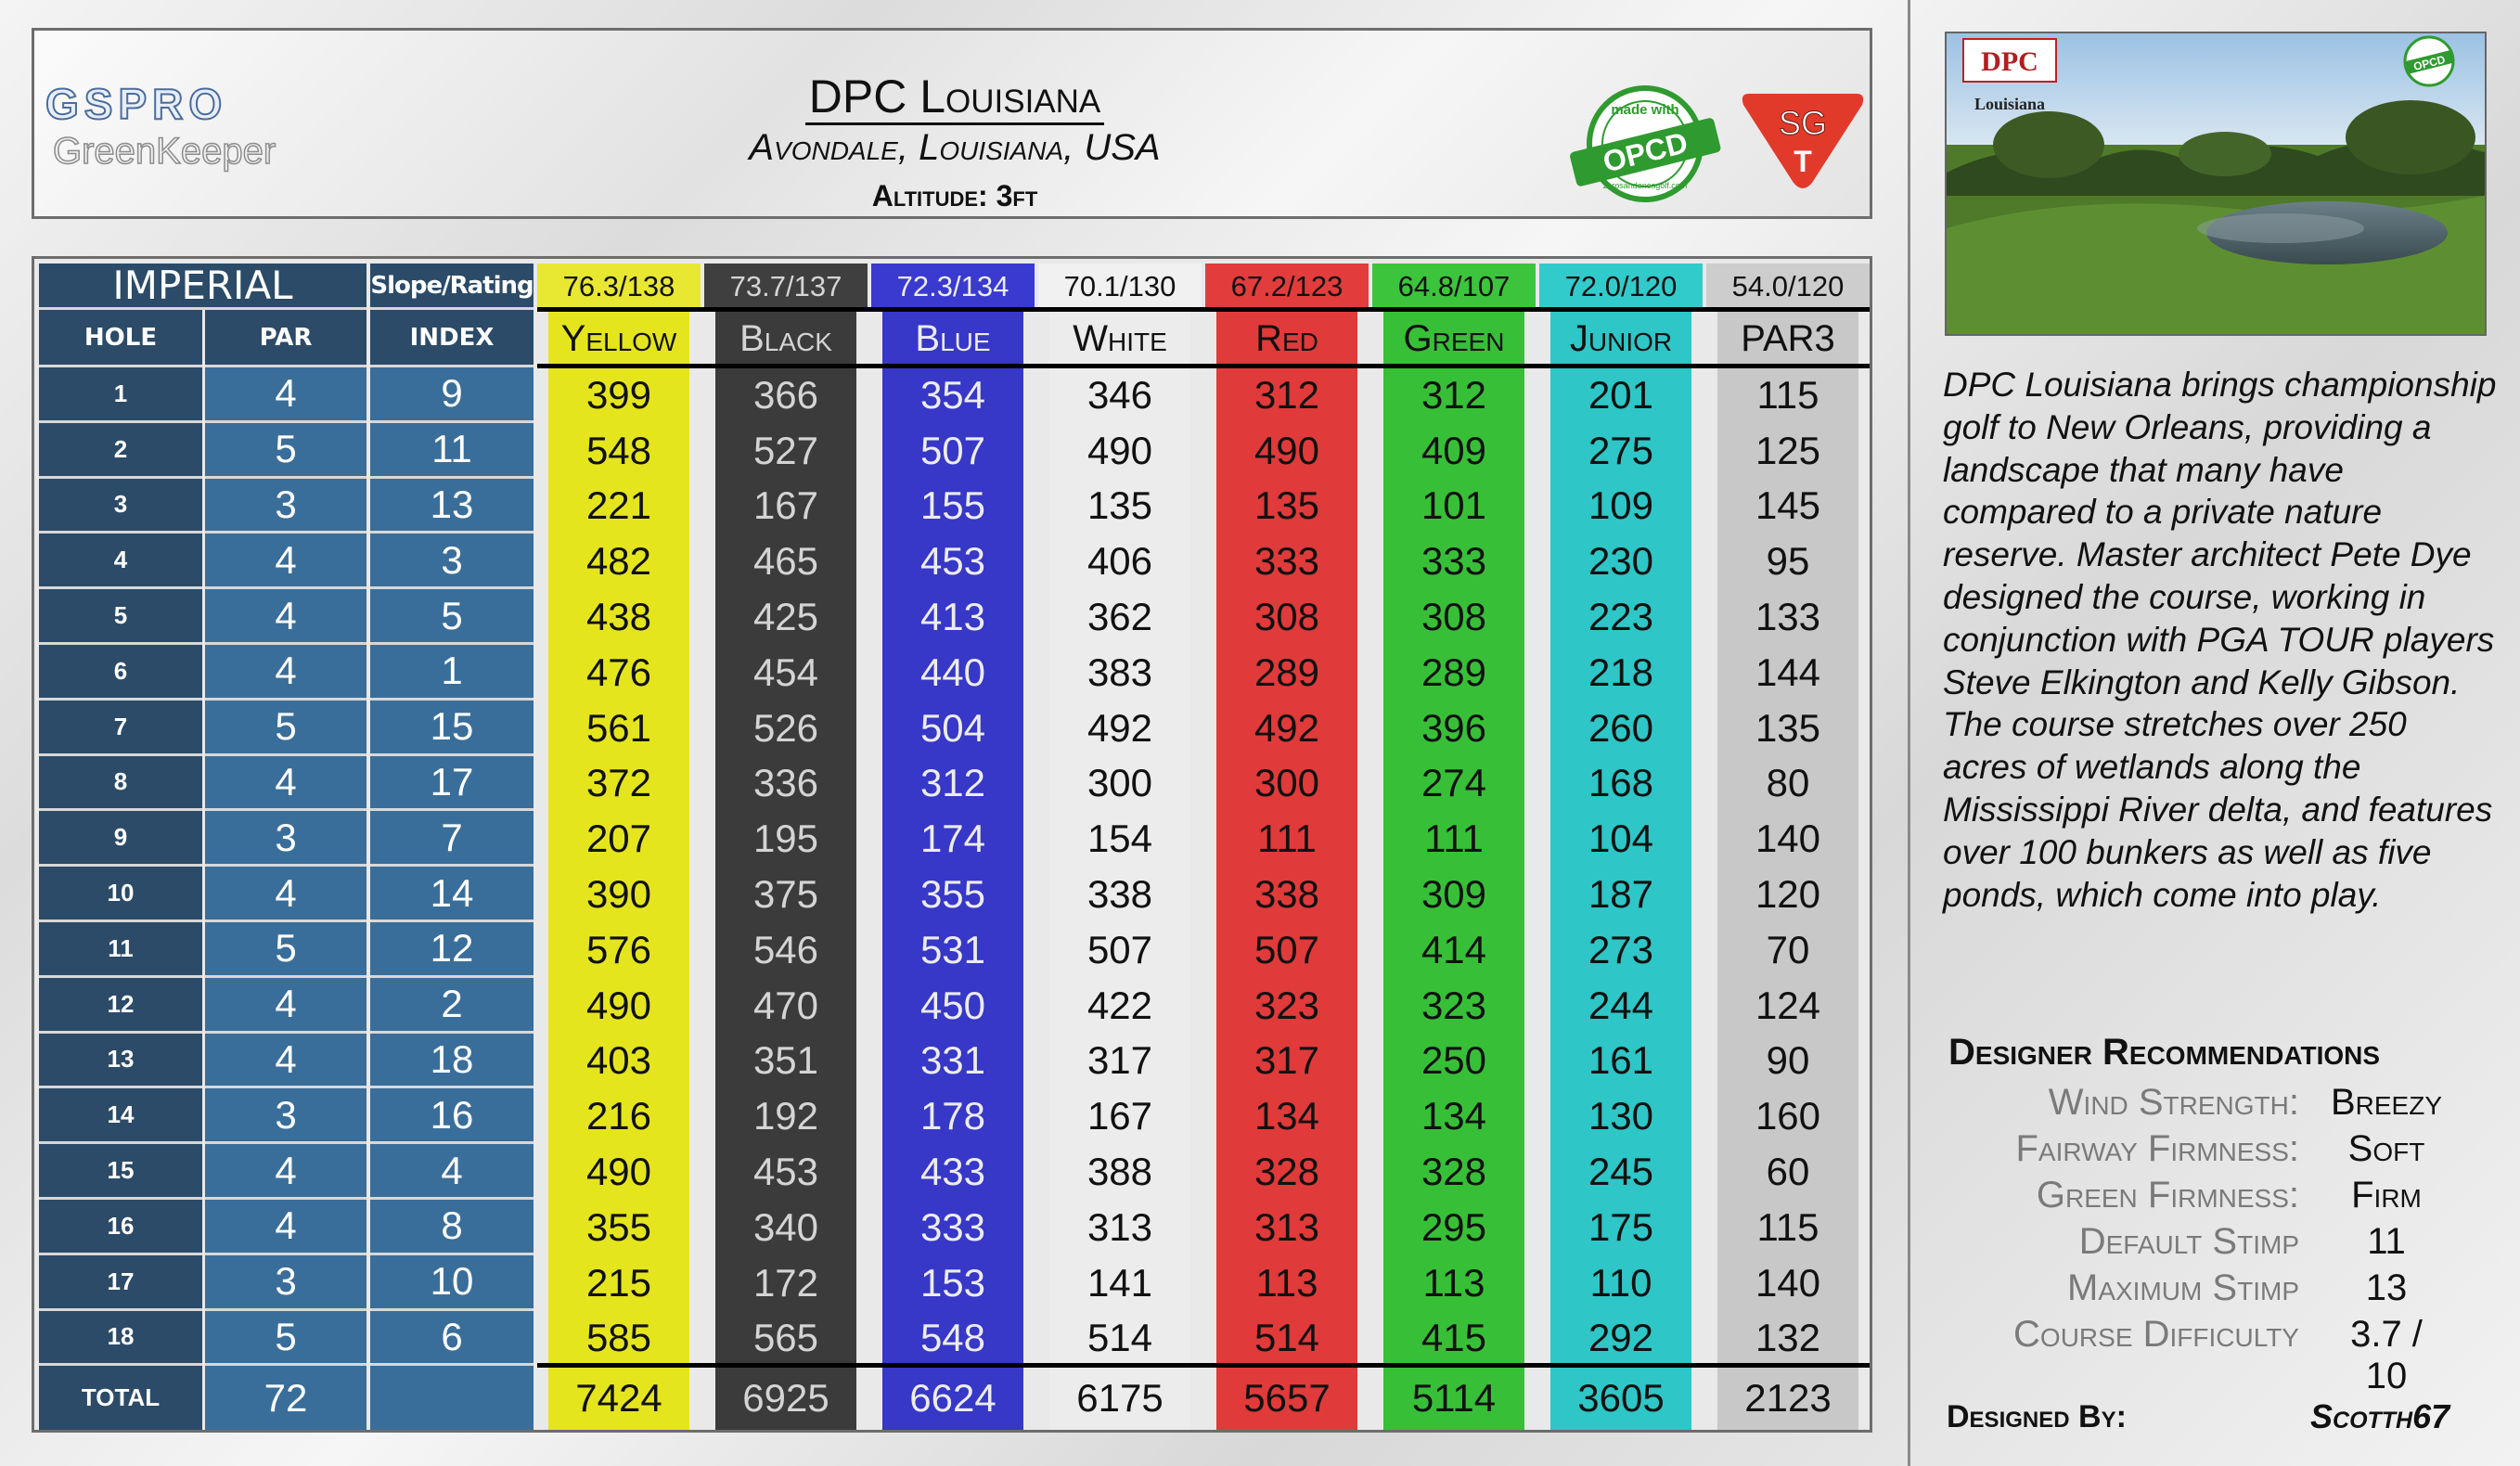 Image resolution: width=2520 pixels, height=1466 pixels. Describe the element at coordinates (1454, 1397) in the screenshot. I see `tee-total: 5114` at that location.